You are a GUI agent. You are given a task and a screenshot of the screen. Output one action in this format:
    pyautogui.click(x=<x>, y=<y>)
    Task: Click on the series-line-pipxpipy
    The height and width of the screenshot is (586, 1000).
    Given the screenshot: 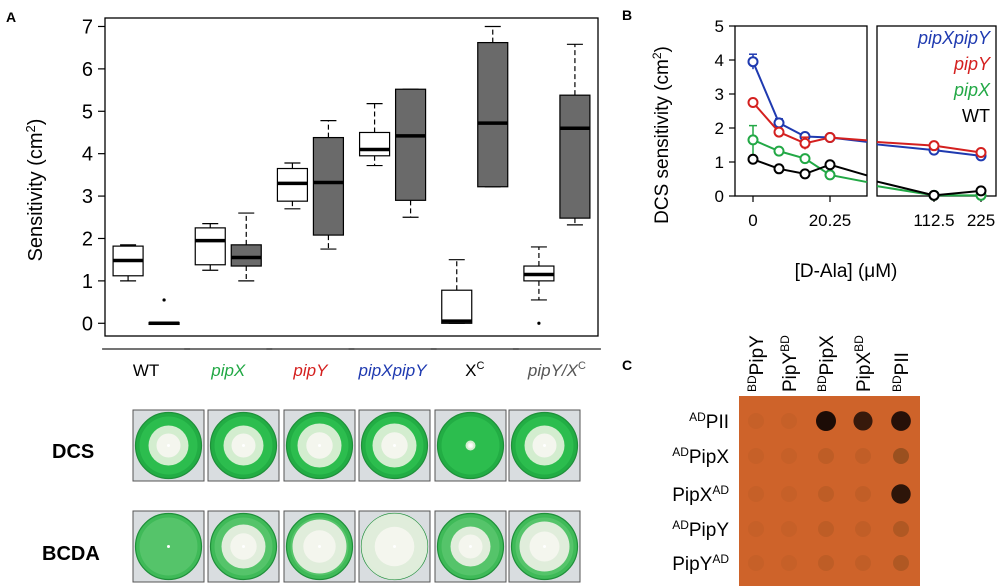 What is the action you would take?
    pyautogui.click(x=810, y=102)
    